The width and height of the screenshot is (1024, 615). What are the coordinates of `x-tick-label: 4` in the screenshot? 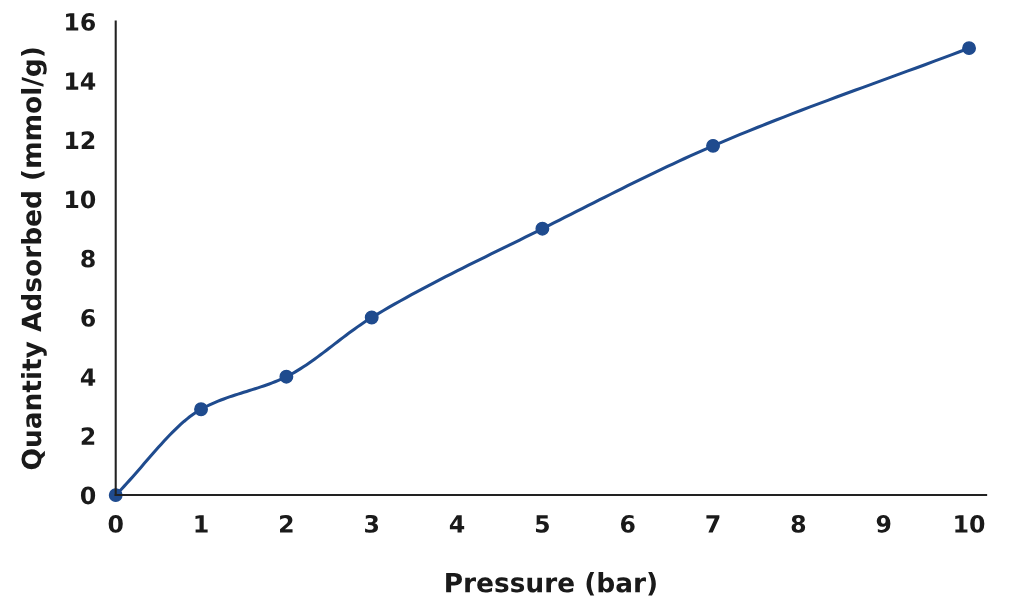 It's located at (457, 524).